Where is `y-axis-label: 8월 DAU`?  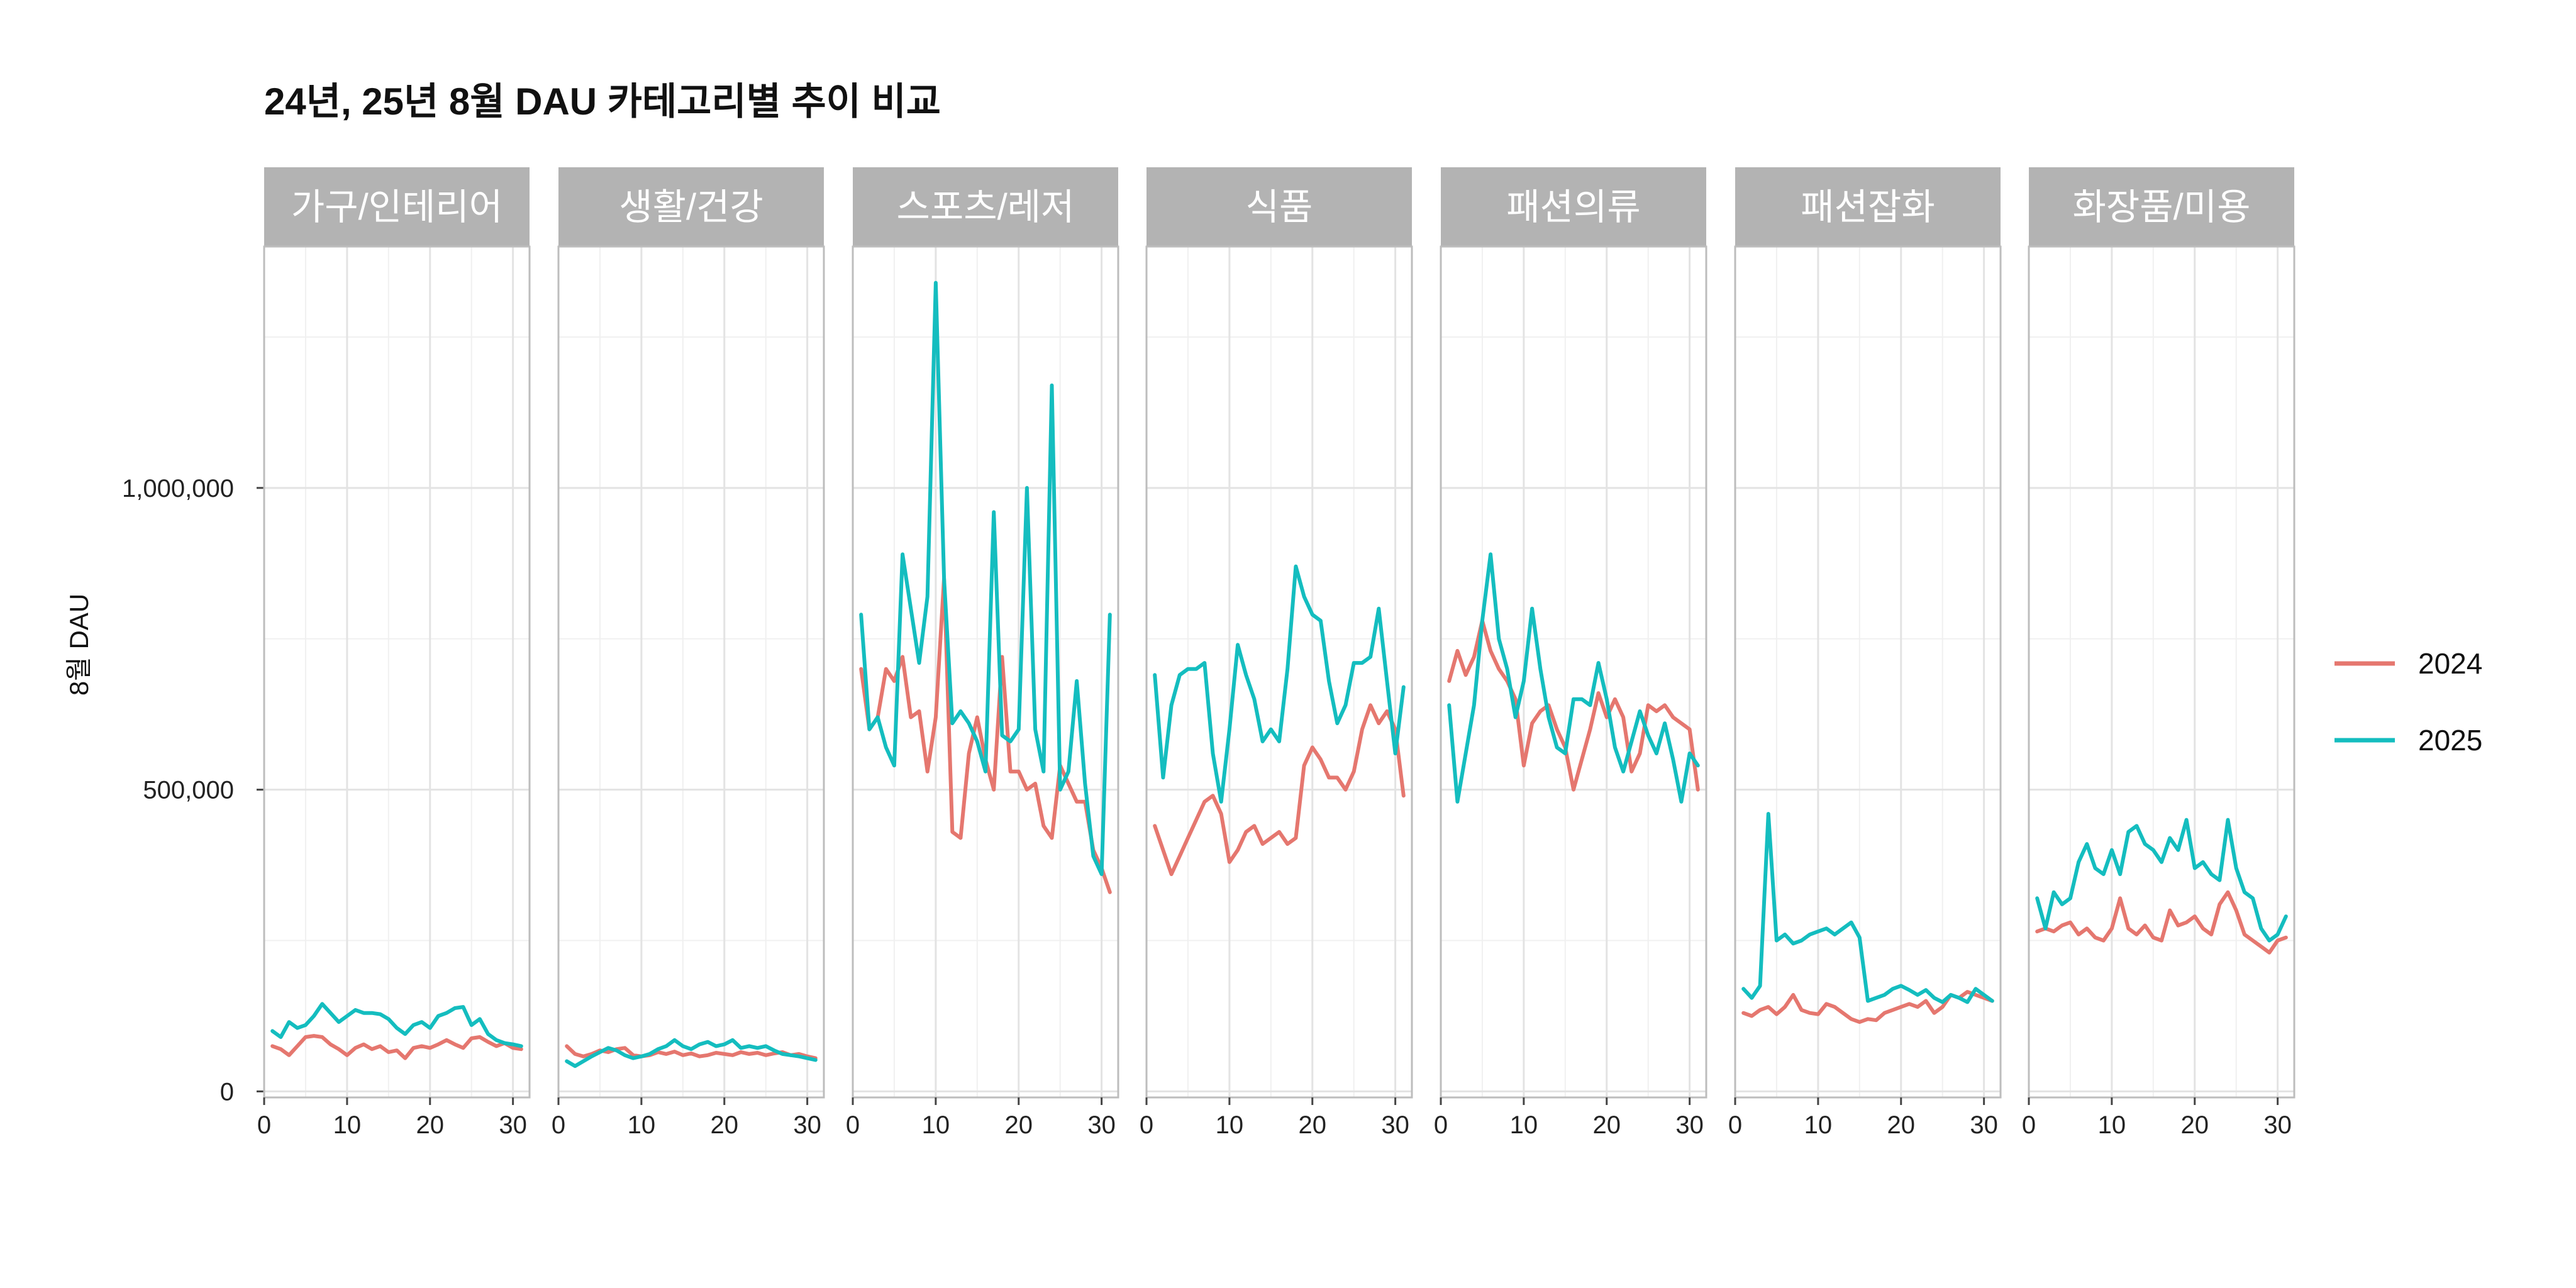 y-axis-label: 8월 DAU is located at coordinates (79, 645).